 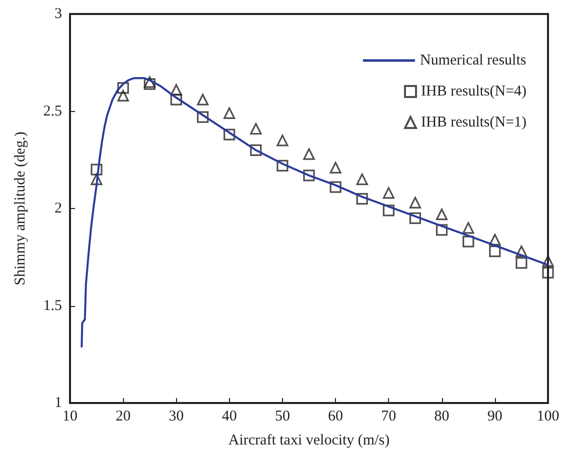 What do you see at coordinates (176, 416) in the screenshot?
I see `x-tick-label: 30` at bounding box center [176, 416].